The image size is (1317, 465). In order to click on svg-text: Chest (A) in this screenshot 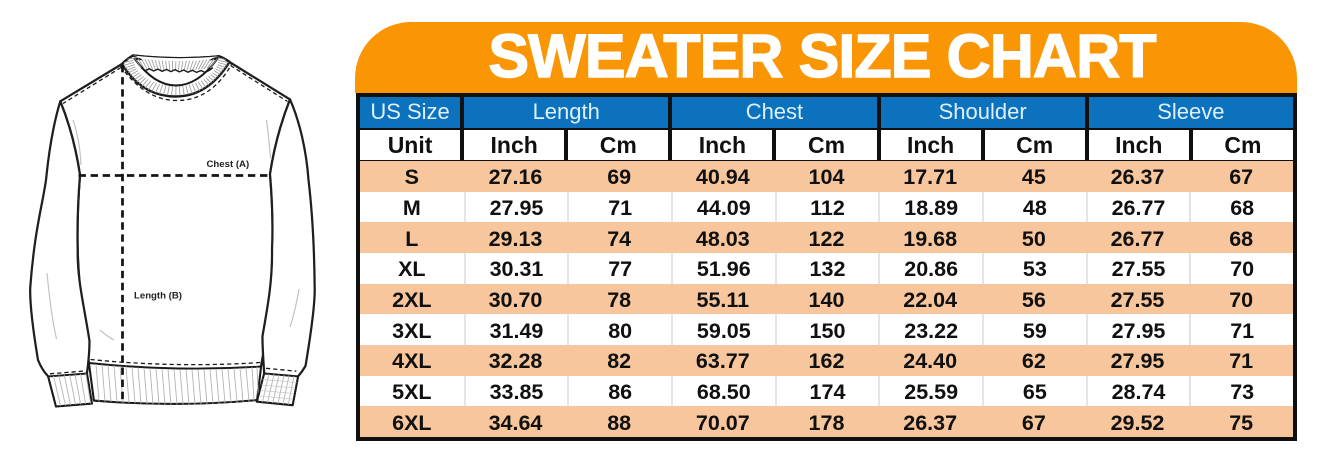, I will do `click(228, 164)`.